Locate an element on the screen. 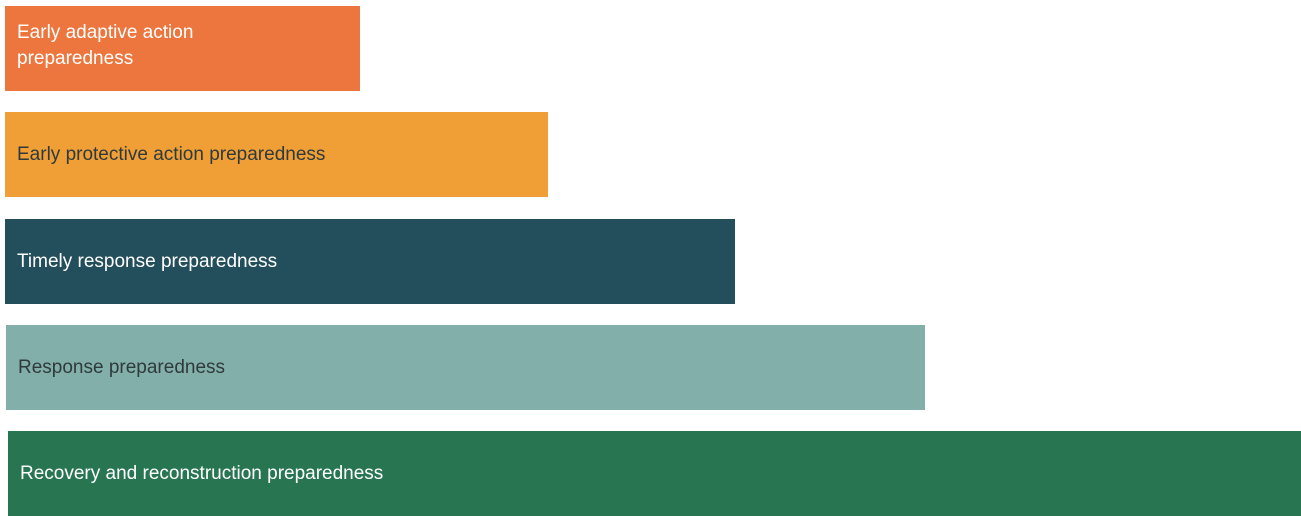 Image resolution: width=1301 pixels, height=516 pixels. bar-early-protective-action: Early protective action preparedness is located at coordinates (276, 154).